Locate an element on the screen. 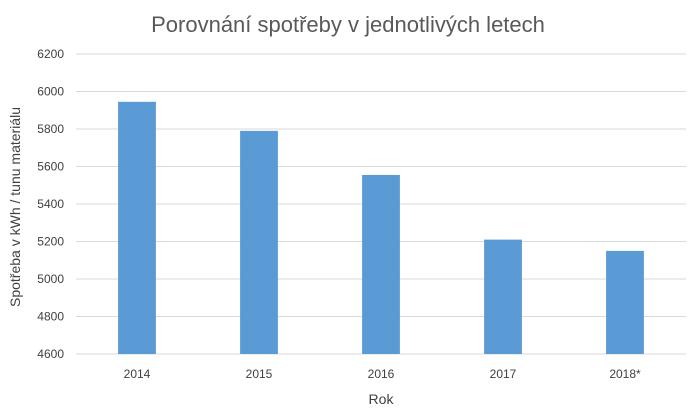 This screenshot has height=420, width=700. y-tick-label: 4800 is located at coordinates (50, 317).